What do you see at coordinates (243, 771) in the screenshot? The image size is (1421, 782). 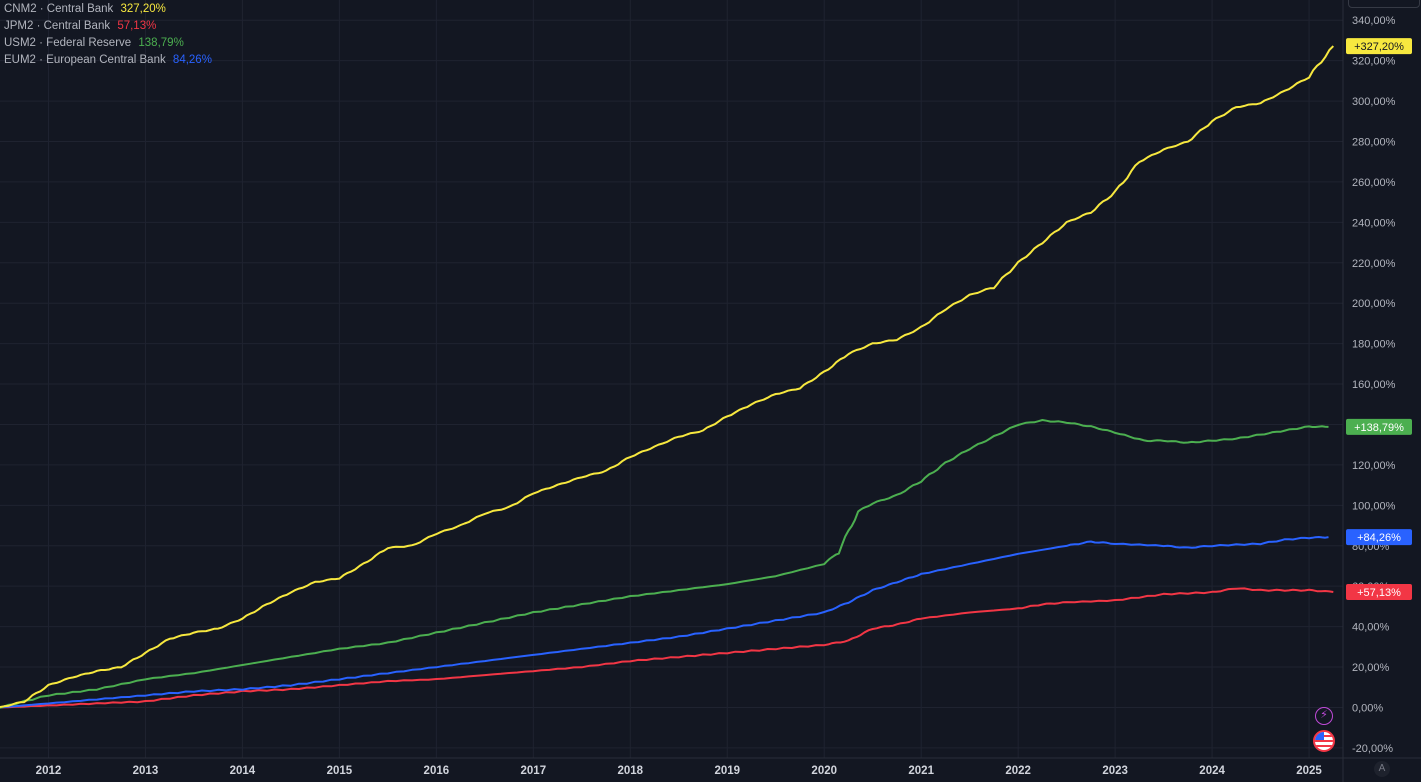 I see `x-tick-label: 2014` at bounding box center [243, 771].